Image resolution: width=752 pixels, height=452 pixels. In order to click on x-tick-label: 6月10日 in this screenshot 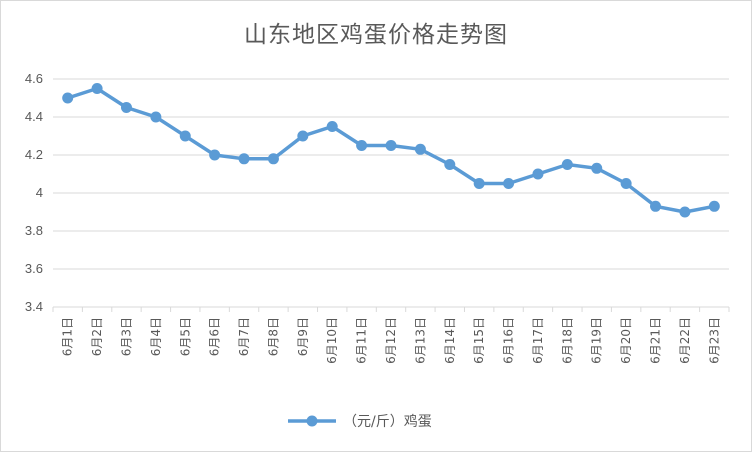, I will do `click(332, 340)`.